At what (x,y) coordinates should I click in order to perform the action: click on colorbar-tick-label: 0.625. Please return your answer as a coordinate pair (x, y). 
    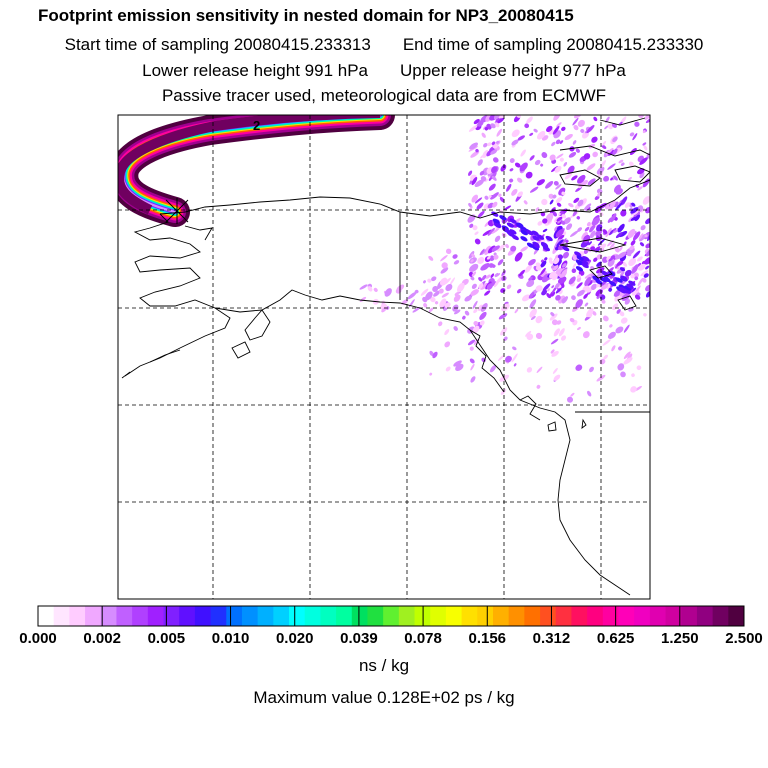
    Looking at the image, I should click on (615, 638).